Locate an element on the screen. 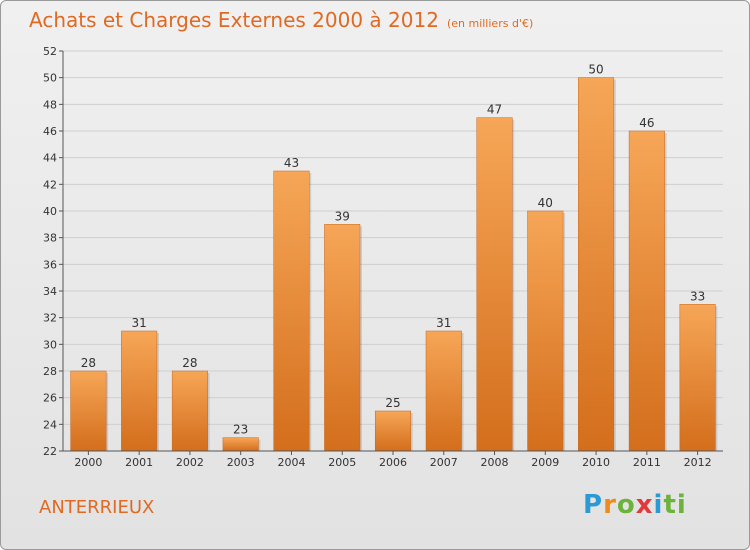  y-tick-label: 32 is located at coordinates (50, 318).